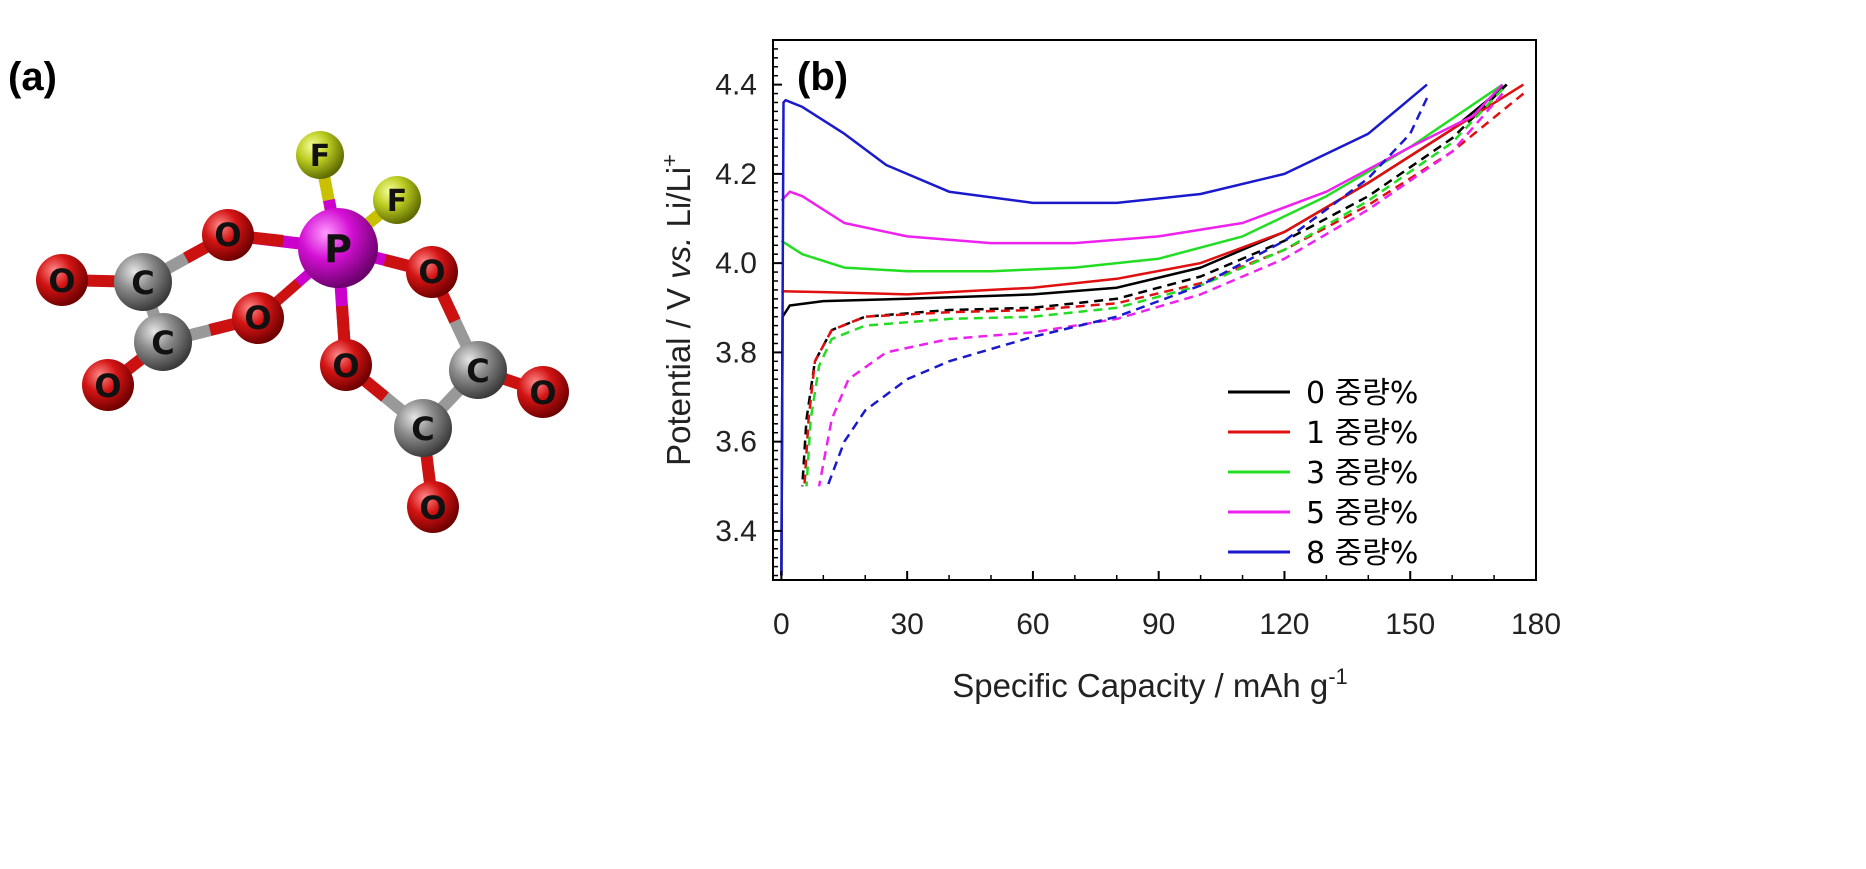 This screenshot has height=869, width=1866. I want to click on legend: 0 중량% 1 중량% 3 중량% 5 중량% 8 중량%, so click(1323, 473).